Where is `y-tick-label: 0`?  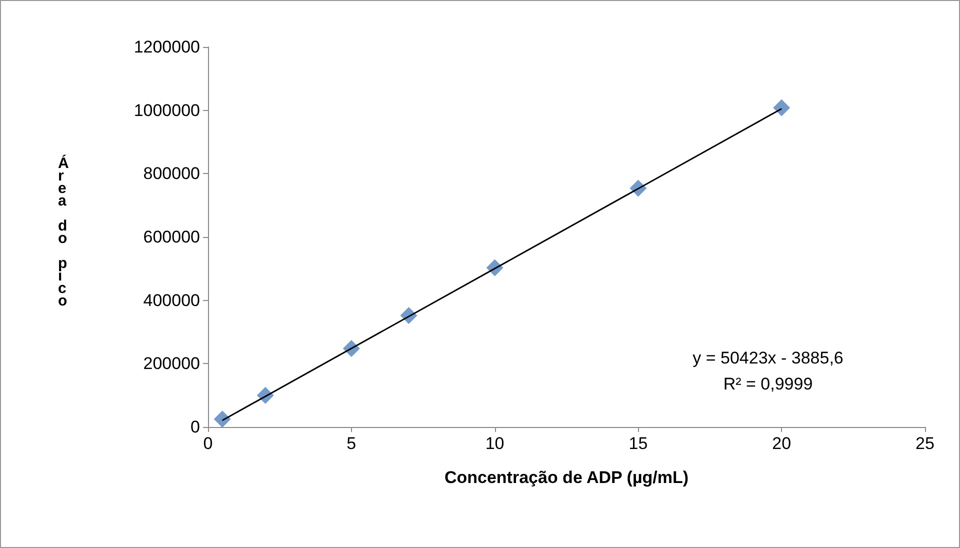 y-tick-label: 0 is located at coordinates (195, 427).